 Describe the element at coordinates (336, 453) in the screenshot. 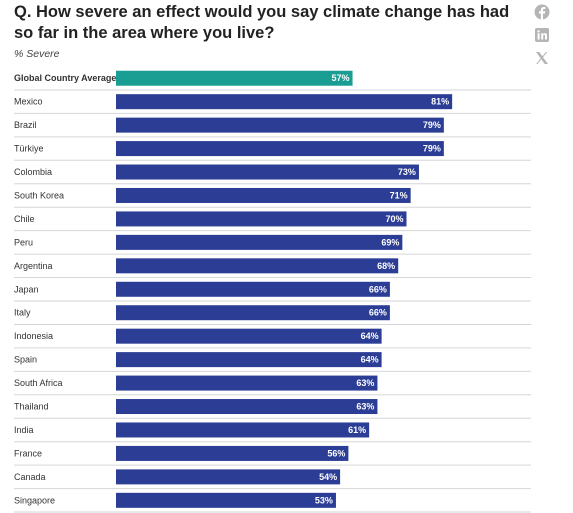

I see `value-label: 56%` at that location.